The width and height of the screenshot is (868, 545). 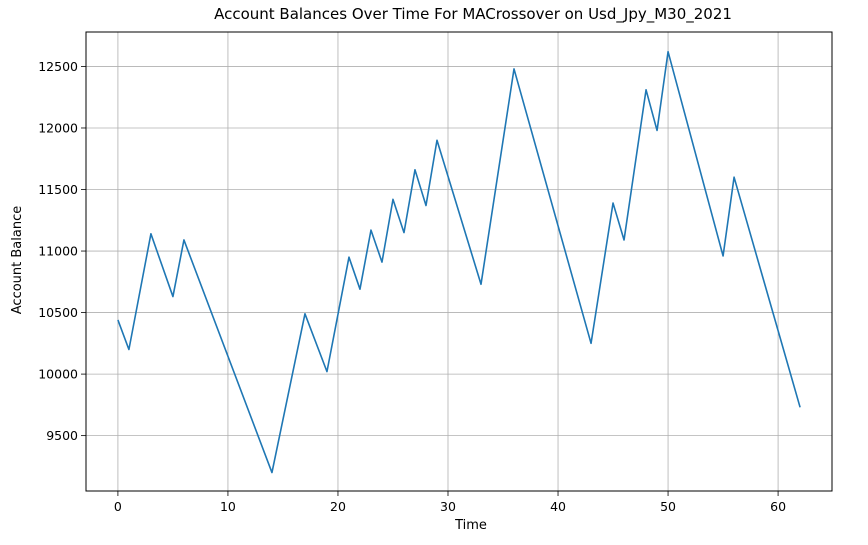 I want to click on x-axis: 0 10 20 30 40 50 60, so click(x=450, y=502).